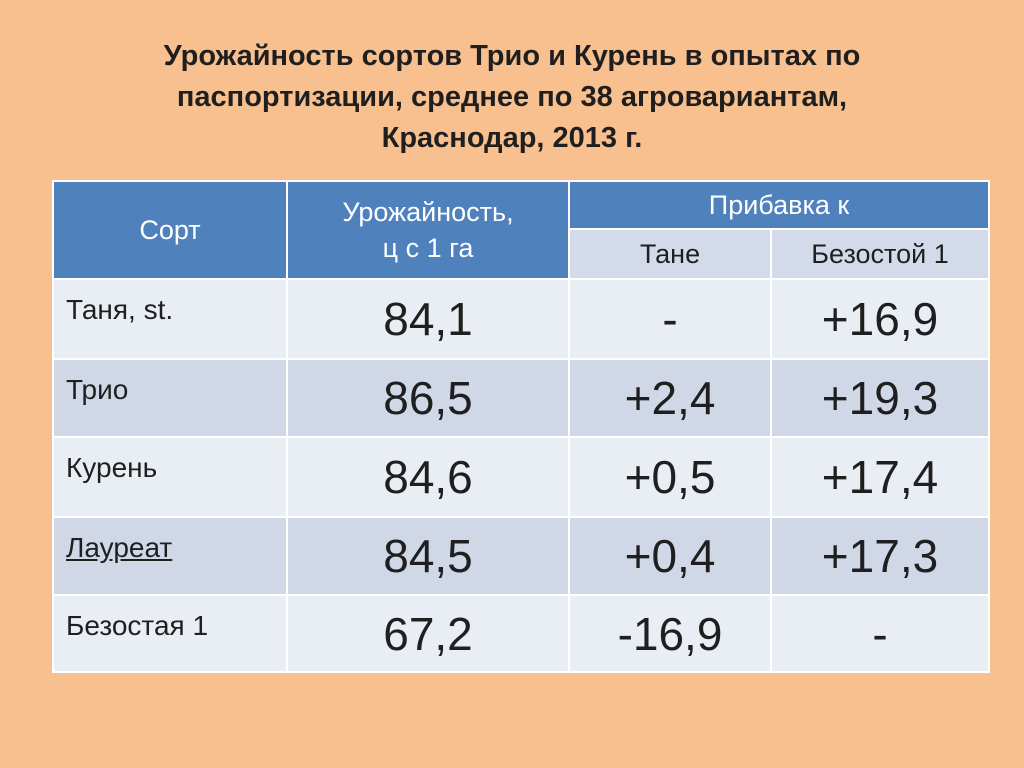 The height and width of the screenshot is (768, 1024). What do you see at coordinates (428, 212) in the screenshot?
I see `header-line: Урожайность,` at bounding box center [428, 212].